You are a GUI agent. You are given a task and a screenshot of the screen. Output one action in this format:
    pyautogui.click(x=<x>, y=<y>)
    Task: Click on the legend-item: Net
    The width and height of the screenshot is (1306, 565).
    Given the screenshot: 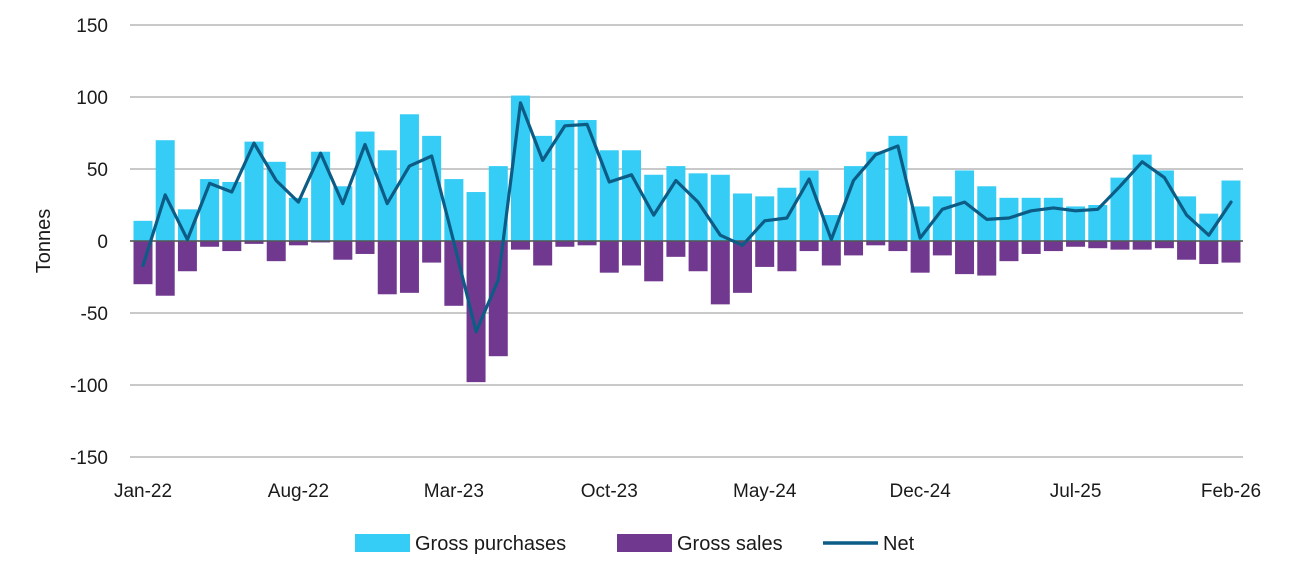 What is the action you would take?
    pyautogui.click(x=869, y=544)
    